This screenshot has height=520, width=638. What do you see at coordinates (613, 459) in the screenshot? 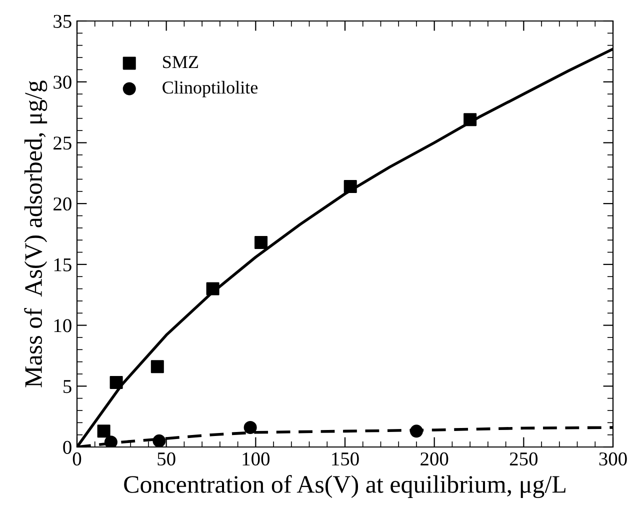
I see `x-tick-label: 300` at bounding box center [613, 459].